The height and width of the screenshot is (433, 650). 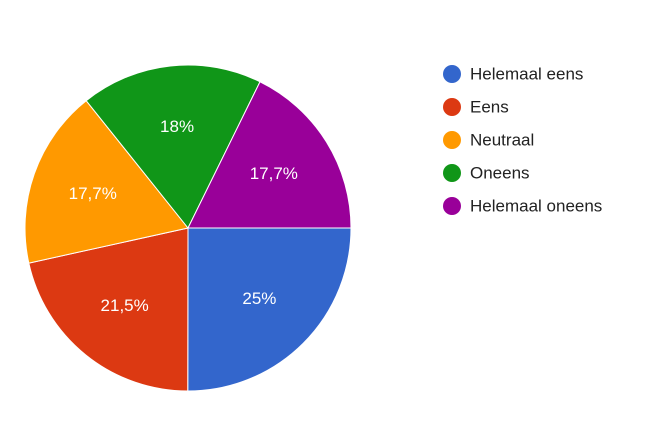 What do you see at coordinates (536, 205) in the screenshot?
I see `legend-label: Helemaal oneens` at bounding box center [536, 205].